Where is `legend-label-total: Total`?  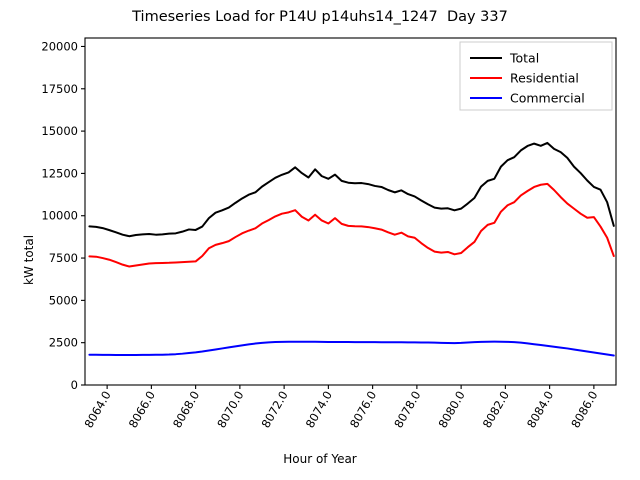 legend-label-total: Total is located at coordinates (524, 58).